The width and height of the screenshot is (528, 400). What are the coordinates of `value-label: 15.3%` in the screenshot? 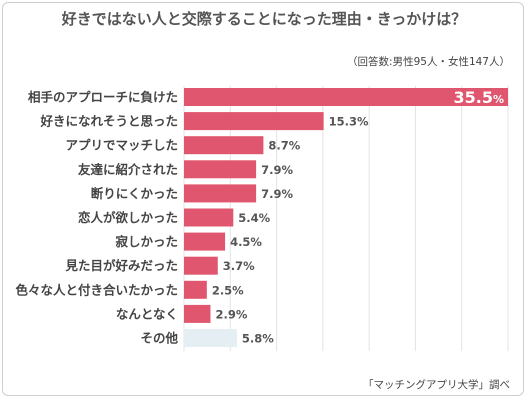 It's located at (349, 122).